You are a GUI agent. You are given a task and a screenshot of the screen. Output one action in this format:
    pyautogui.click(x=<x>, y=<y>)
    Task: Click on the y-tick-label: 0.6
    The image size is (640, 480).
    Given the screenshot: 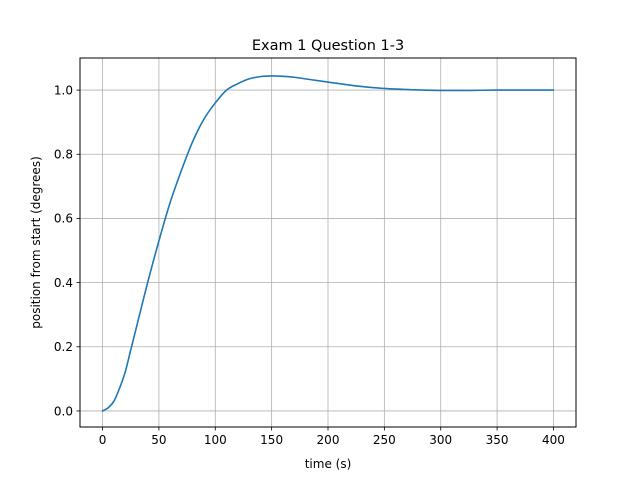 What is the action you would take?
    pyautogui.click(x=63, y=219)
    